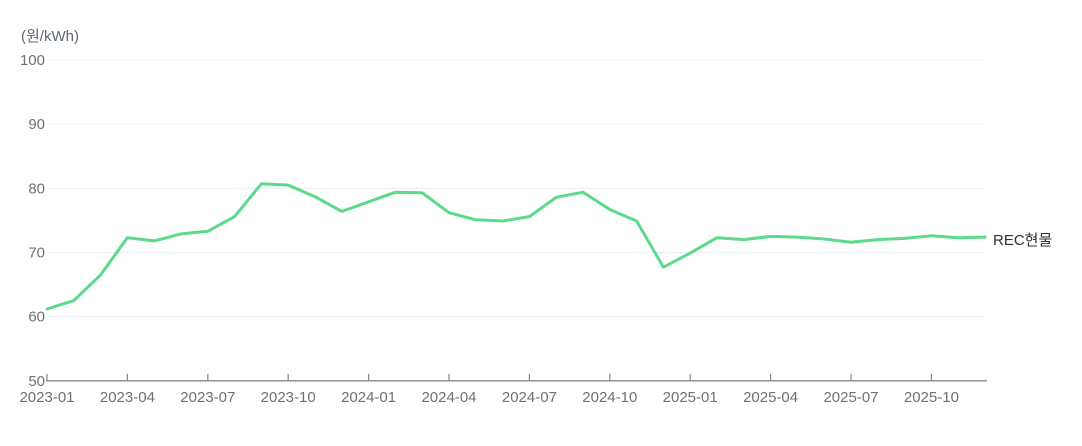 This screenshot has height=446, width=1082. I want to click on y-axis-tick-label: 80, so click(36, 188).